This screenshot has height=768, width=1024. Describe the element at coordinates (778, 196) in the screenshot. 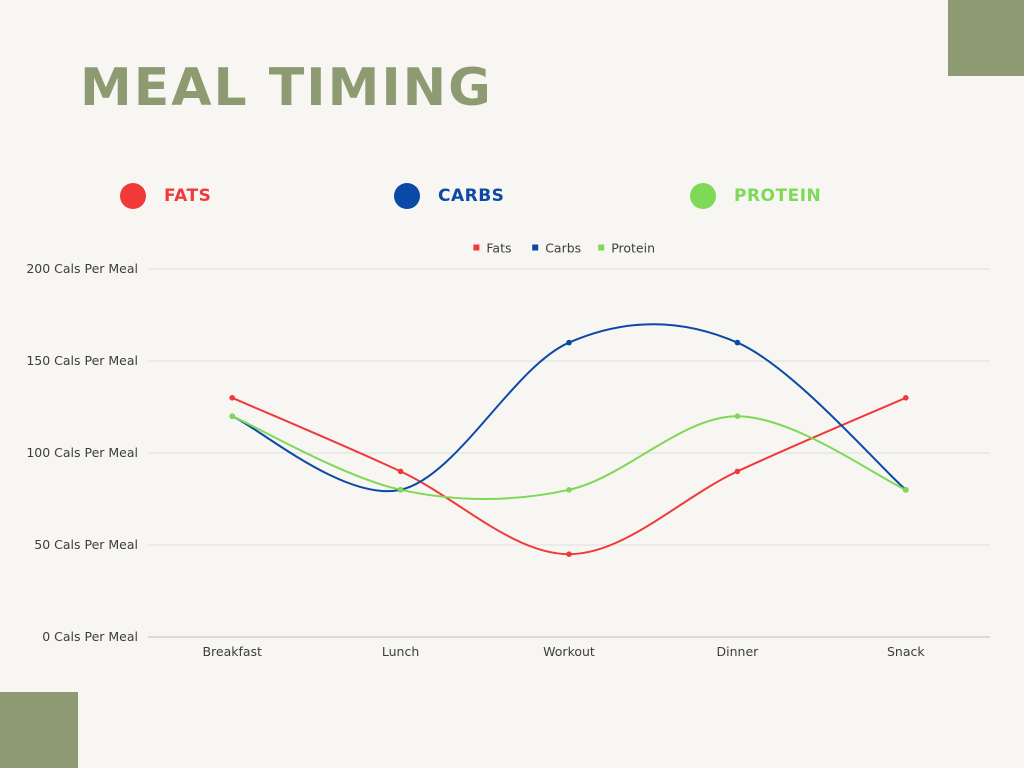

I see `key-label-protein: PROTEIN` at that location.